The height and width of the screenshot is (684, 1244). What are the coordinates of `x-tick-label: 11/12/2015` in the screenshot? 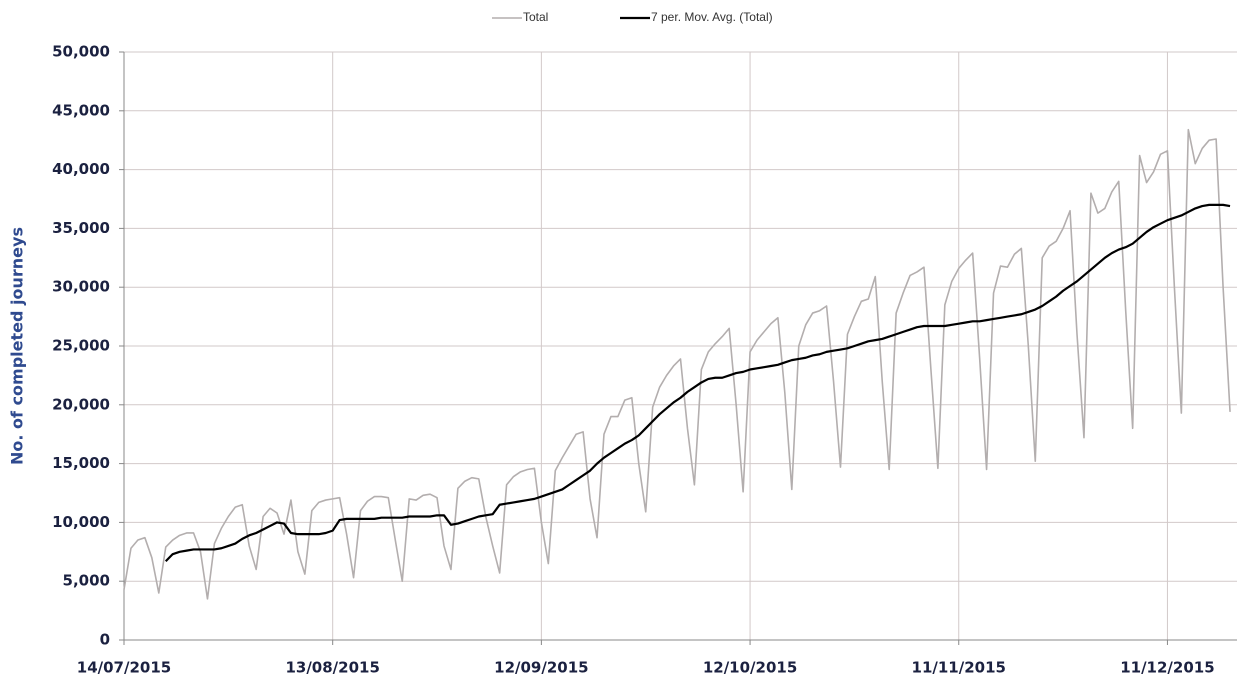 It's located at (1167, 668).